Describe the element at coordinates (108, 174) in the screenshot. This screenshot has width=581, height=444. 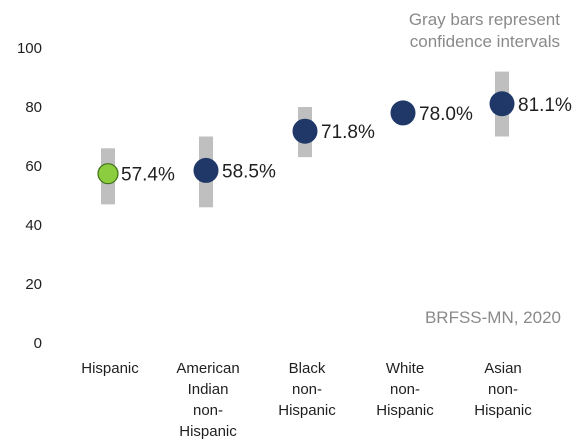
I see `data-point-hispanic` at that location.